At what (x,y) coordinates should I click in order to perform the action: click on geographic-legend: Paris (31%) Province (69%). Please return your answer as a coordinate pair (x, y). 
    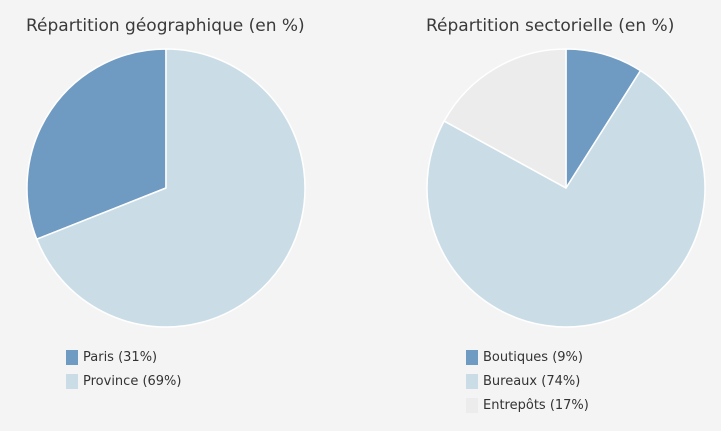
    Looking at the image, I should click on (123, 369).